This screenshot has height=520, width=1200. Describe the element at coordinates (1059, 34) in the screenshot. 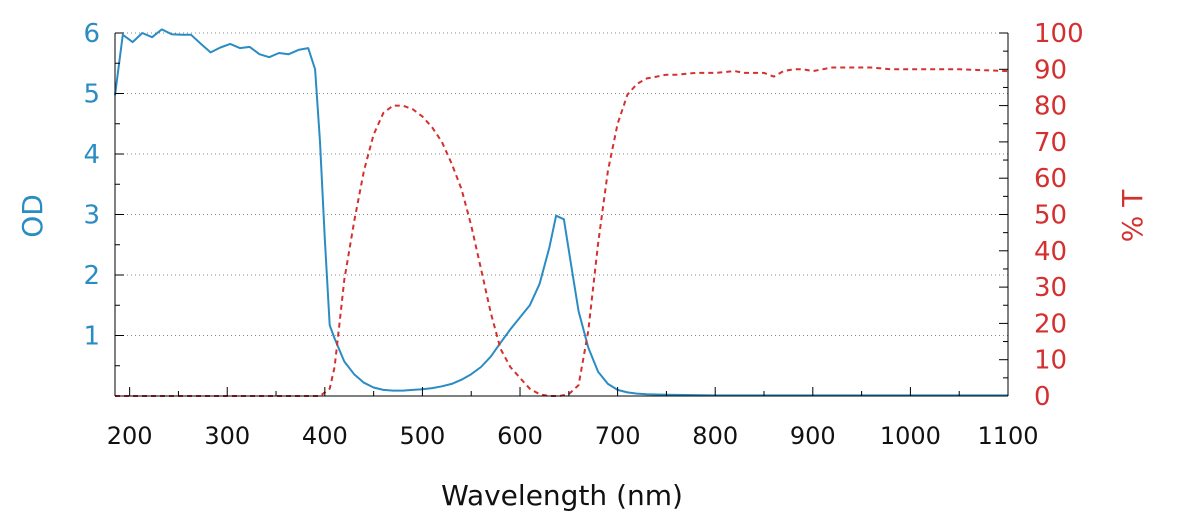

I see `right-tick-label: 100` at that location.